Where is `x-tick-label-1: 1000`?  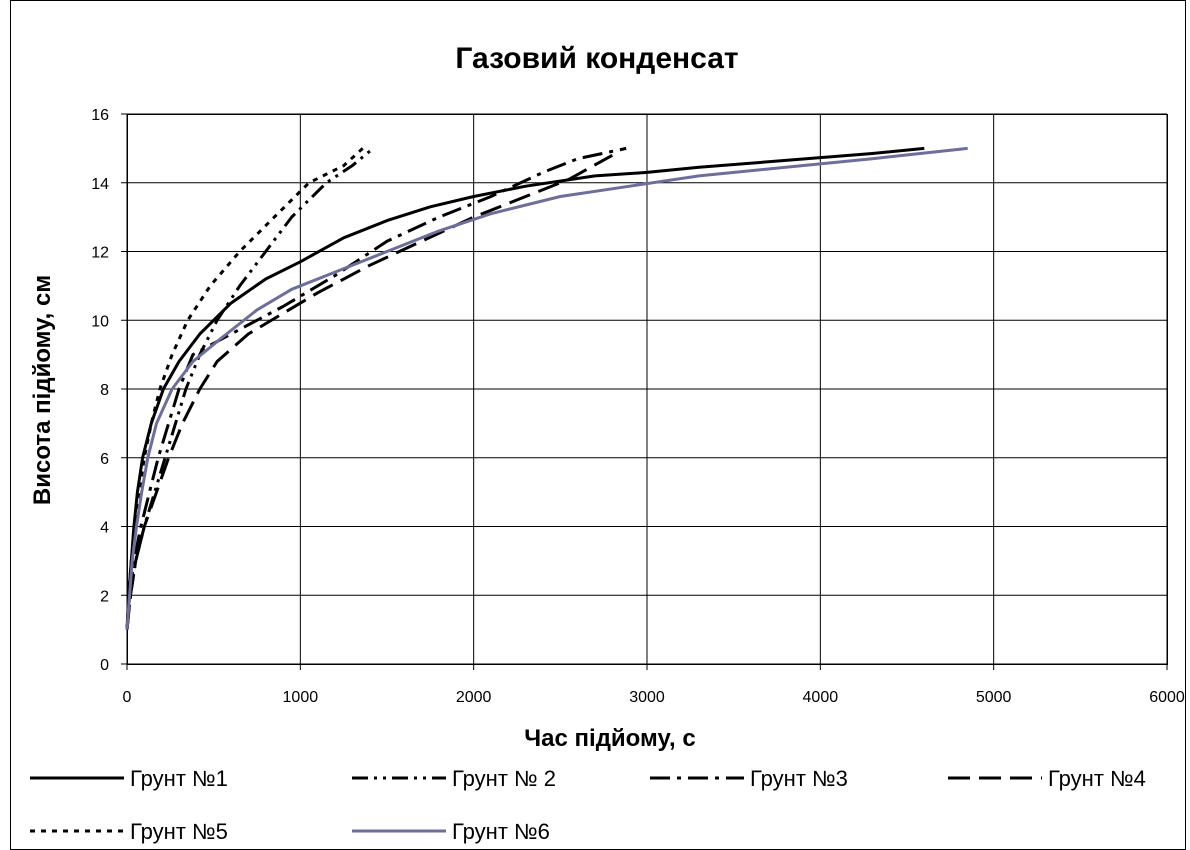 x-tick-label-1: 1000 is located at coordinates (301, 697).